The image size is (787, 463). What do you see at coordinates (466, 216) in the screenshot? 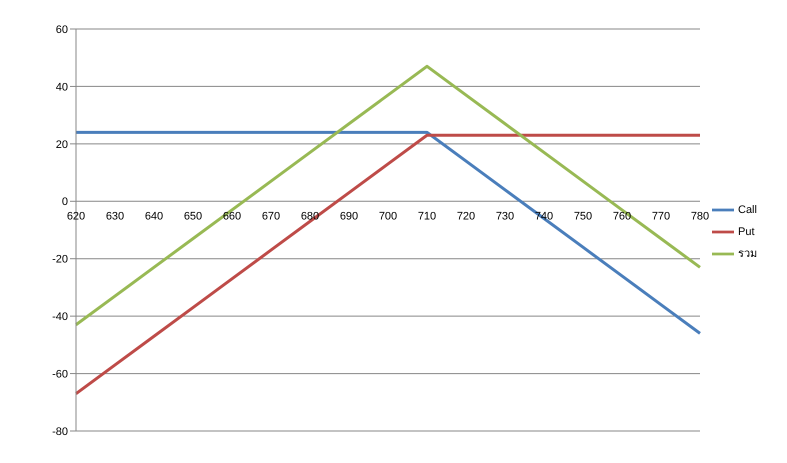
I see `x-tick-label: 720` at bounding box center [466, 216].